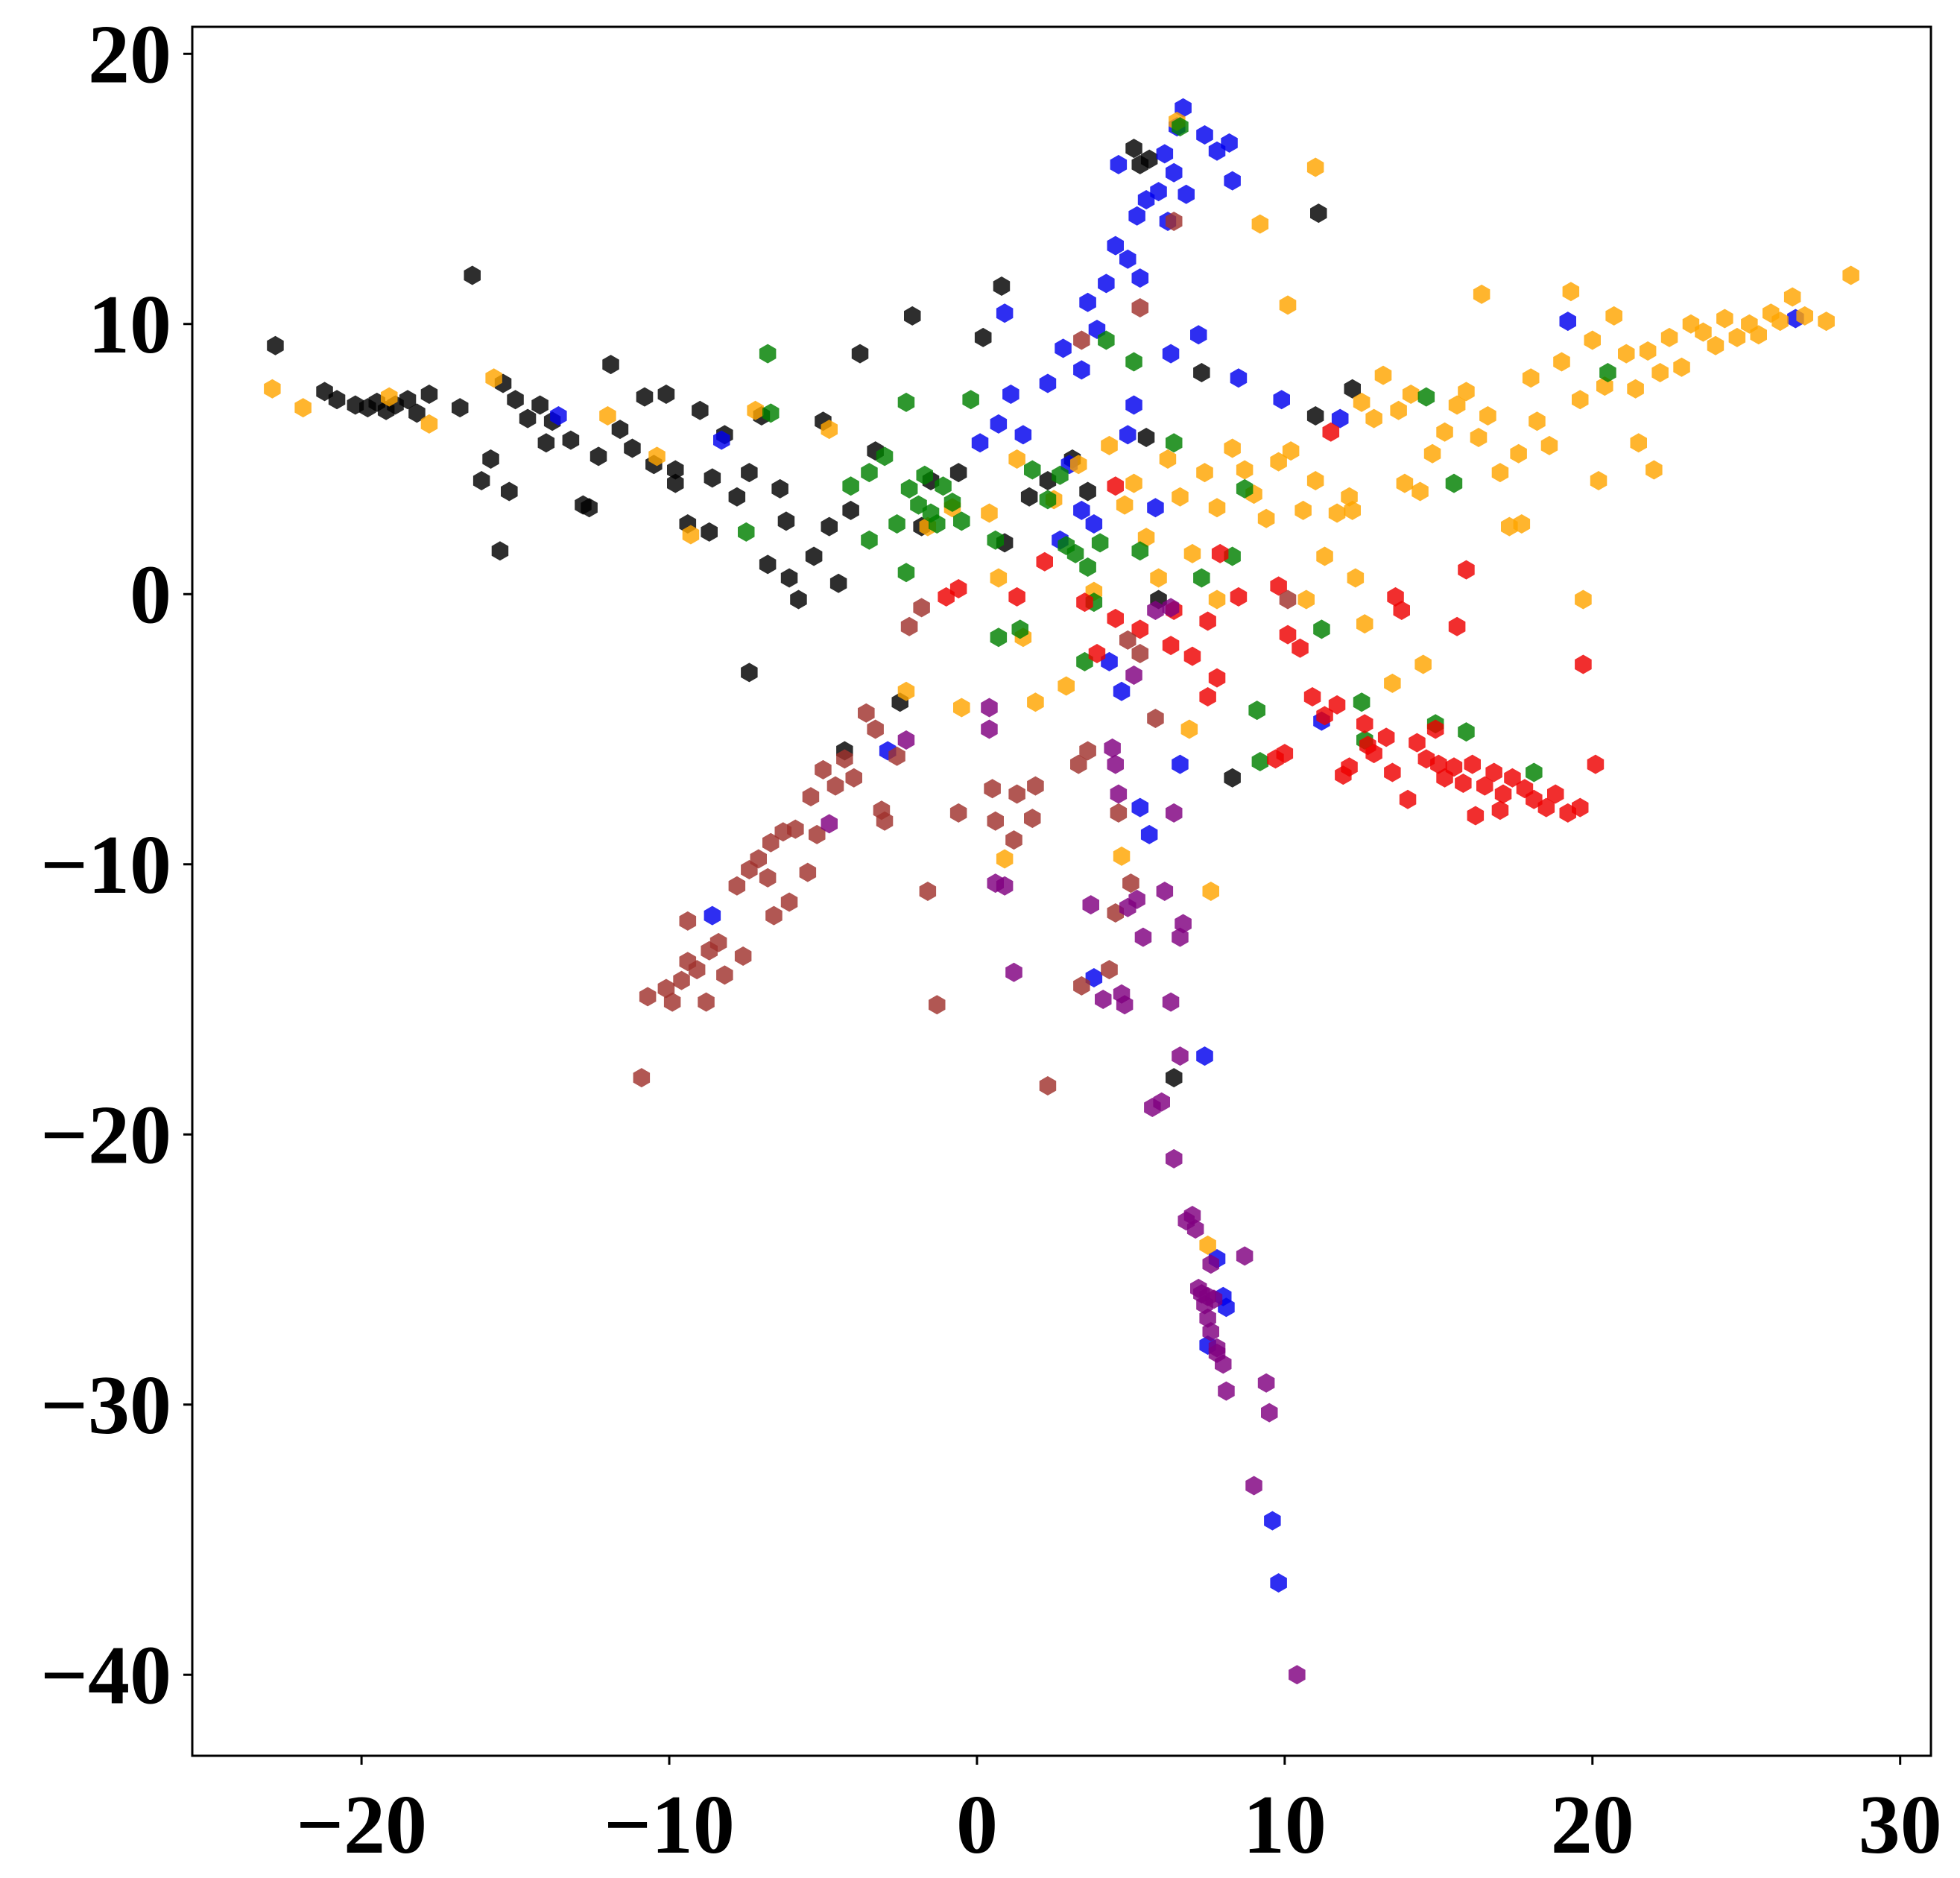  What do you see at coordinates (1900, 1825) in the screenshot?
I see `x-tick-label: 30` at bounding box center [1900, 1825].